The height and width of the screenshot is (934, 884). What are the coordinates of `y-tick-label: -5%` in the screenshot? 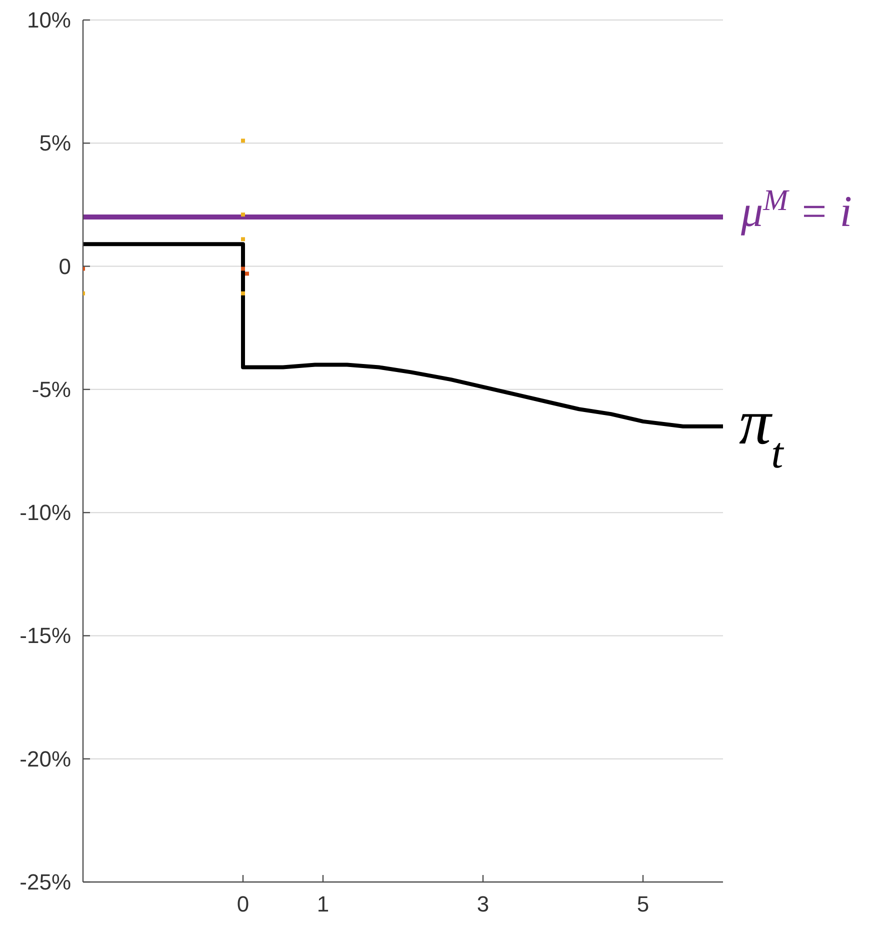 It's located at (51, 389).